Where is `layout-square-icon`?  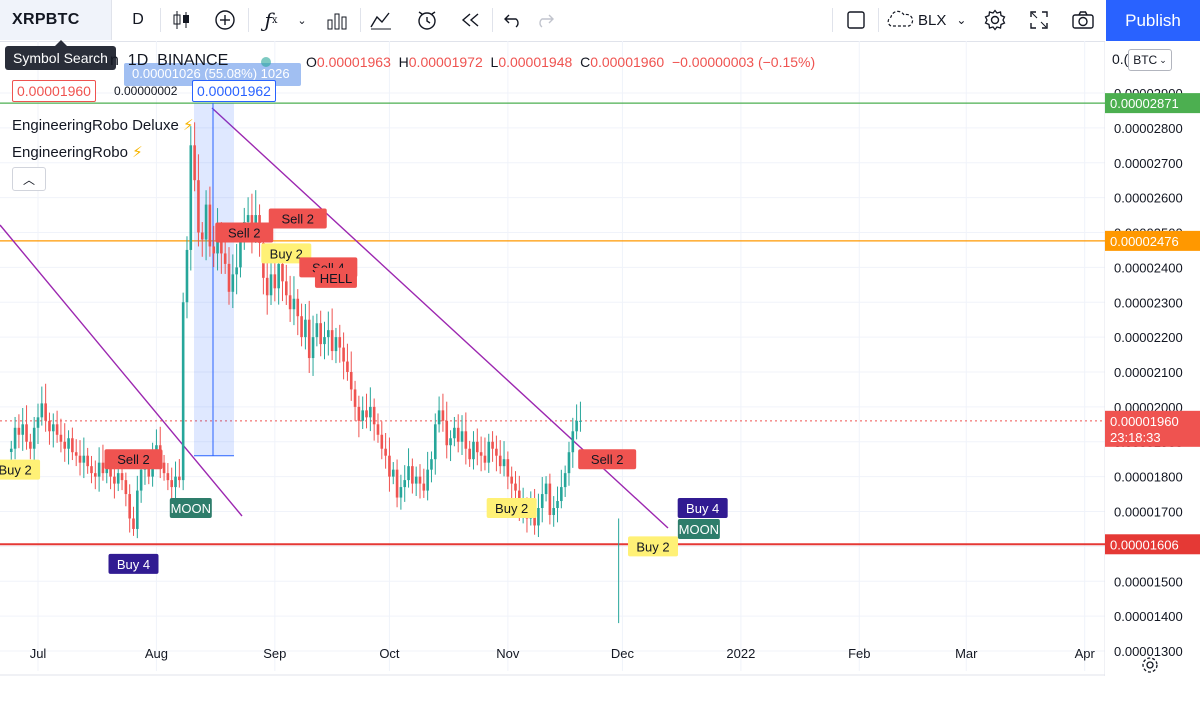
layout-square-icon is located at coordinates (856, 20).